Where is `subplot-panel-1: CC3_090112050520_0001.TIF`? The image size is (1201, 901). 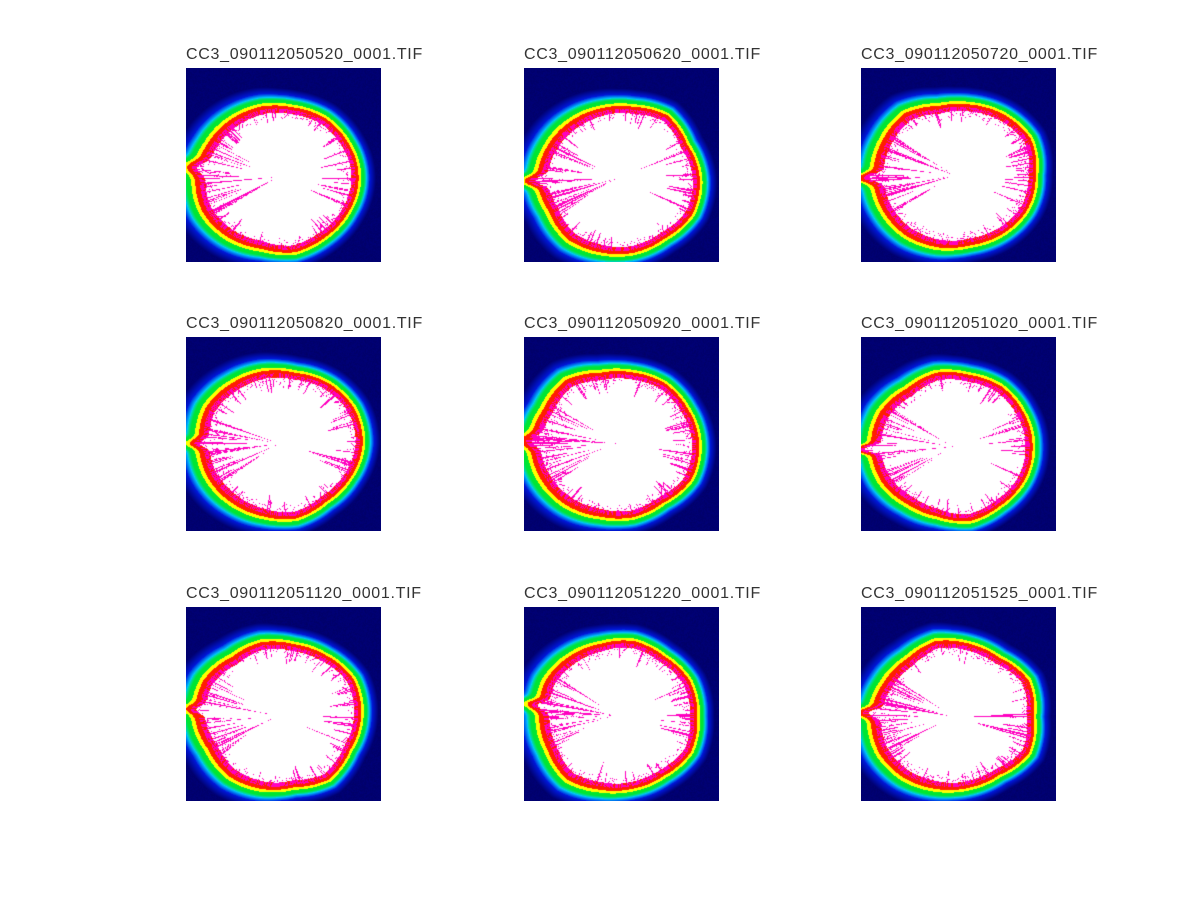 subplot-panel-1: CC3_090112050520_0001.TIF is located at coordinates (304, 154).